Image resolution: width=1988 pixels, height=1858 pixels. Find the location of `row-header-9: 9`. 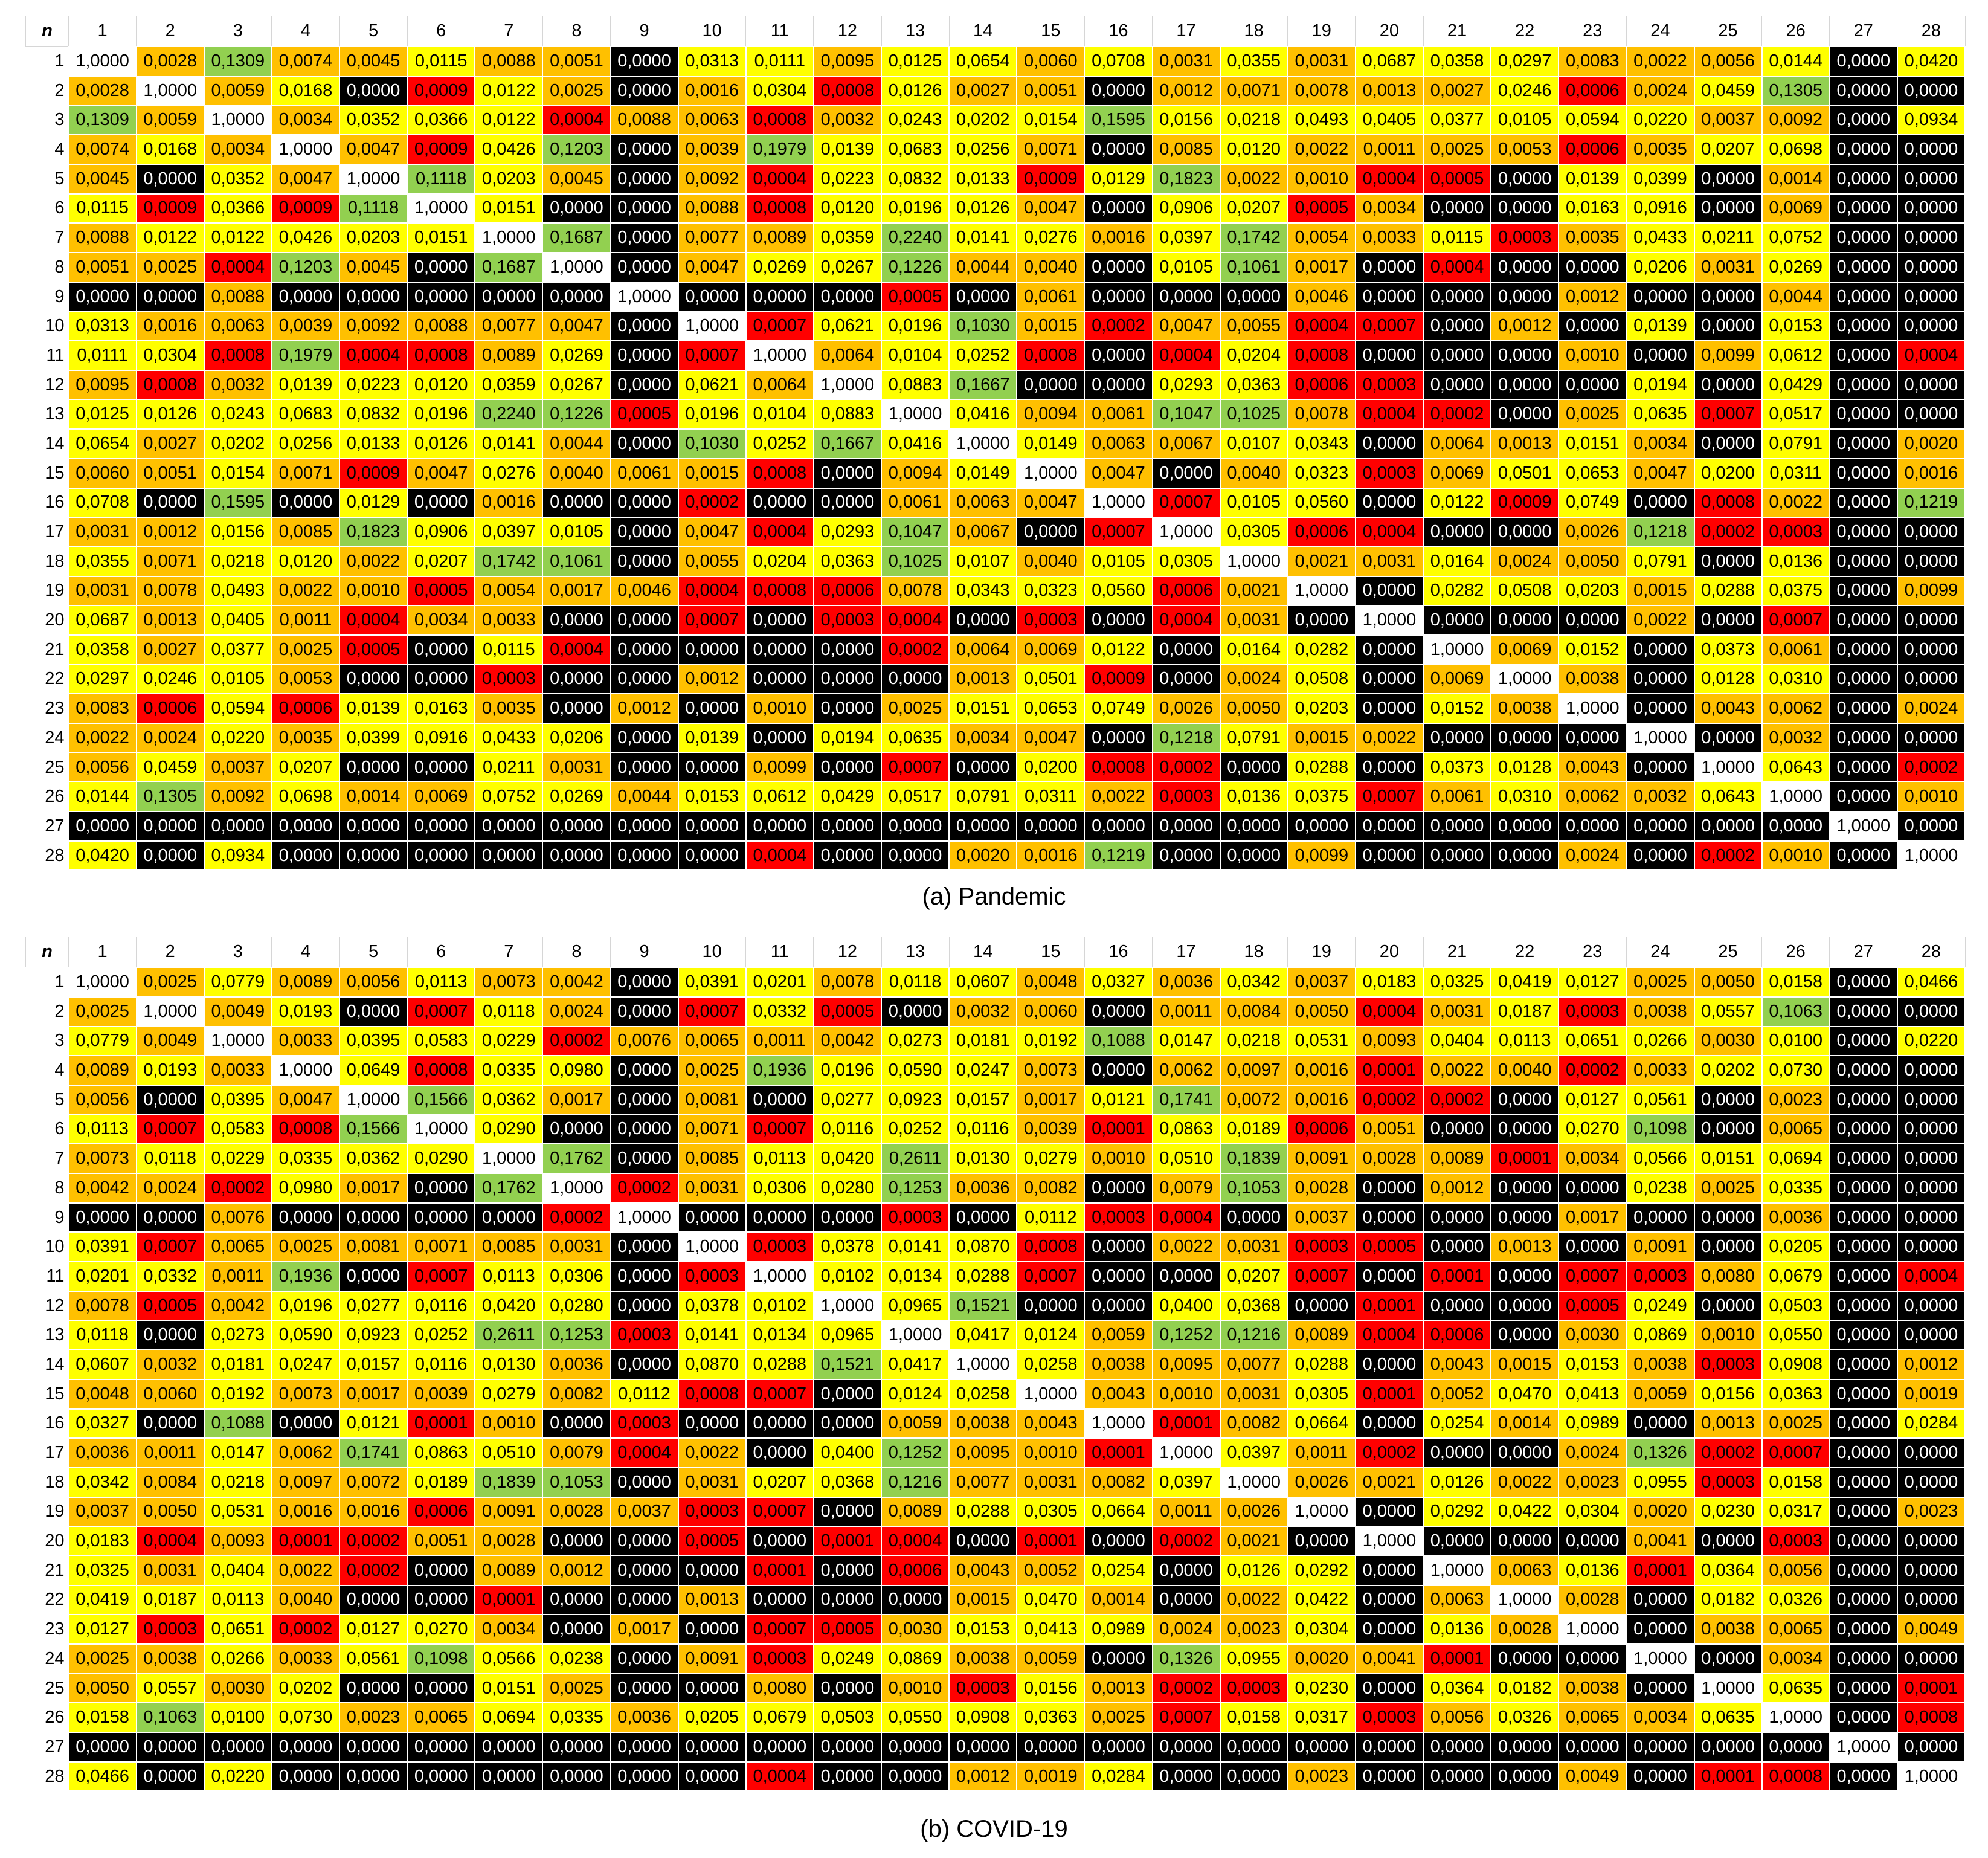

row-header-9: 9 is located at coordinates (47, 1217).